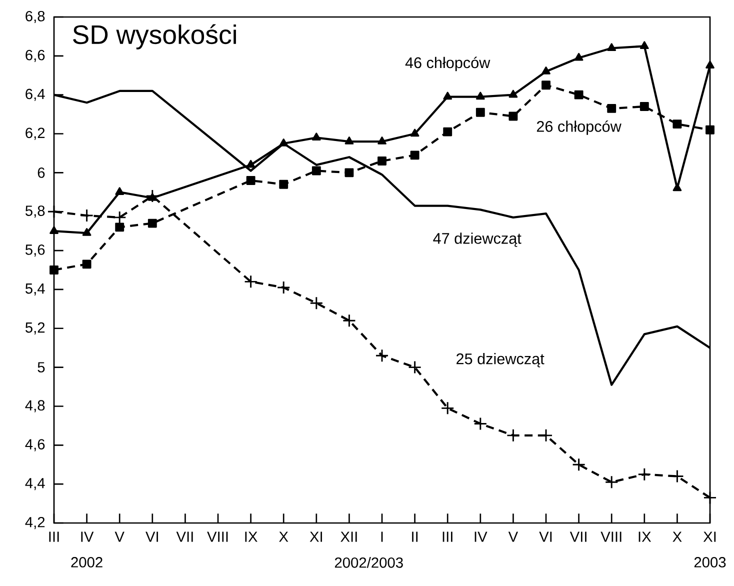  I want to click on y-tick-label: 5,6, so click(35, 250).